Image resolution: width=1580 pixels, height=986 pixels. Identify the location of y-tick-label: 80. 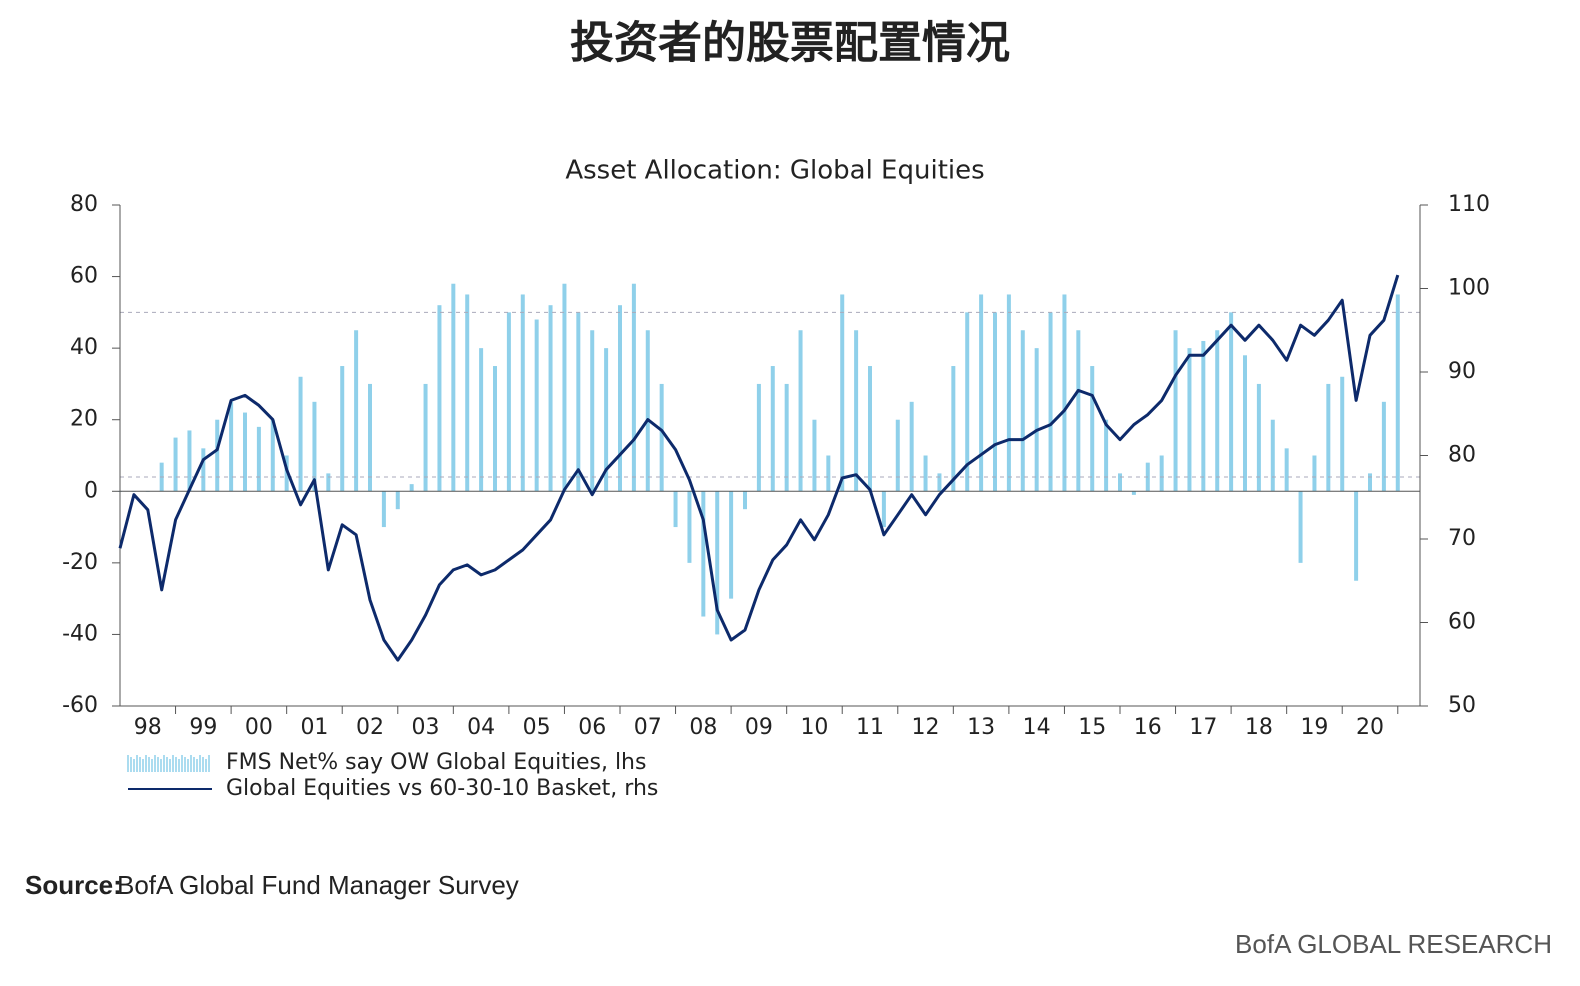
(84, 204).